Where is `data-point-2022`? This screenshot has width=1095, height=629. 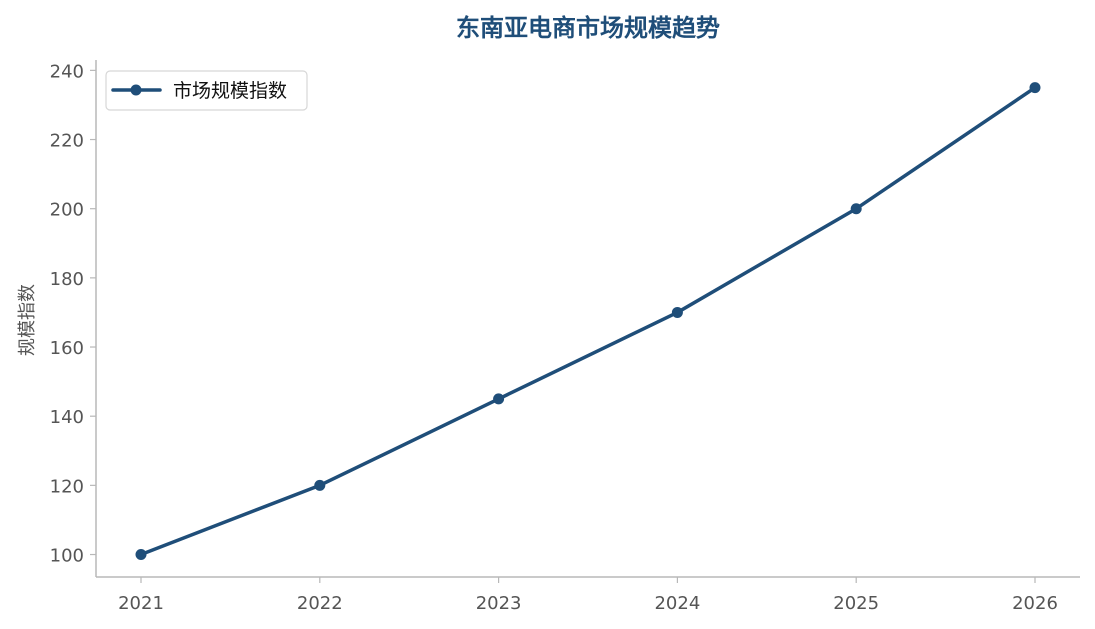 data-point-2022 is located at coordinates (320, 485).